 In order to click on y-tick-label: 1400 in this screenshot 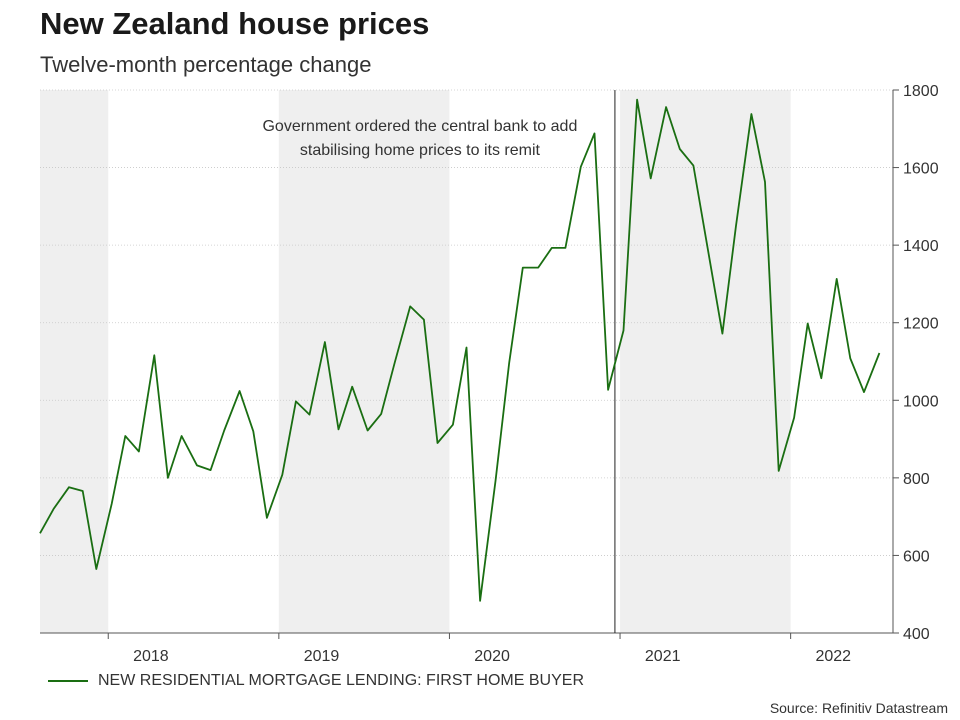, I will do `click(921, 246)`.